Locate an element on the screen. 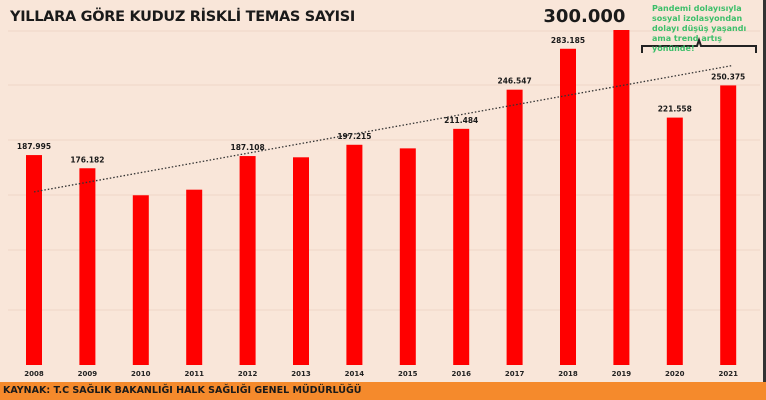 This screenshot has height=400, width=766. x-tick-label: 2008 is located at coordinates (34, 374).